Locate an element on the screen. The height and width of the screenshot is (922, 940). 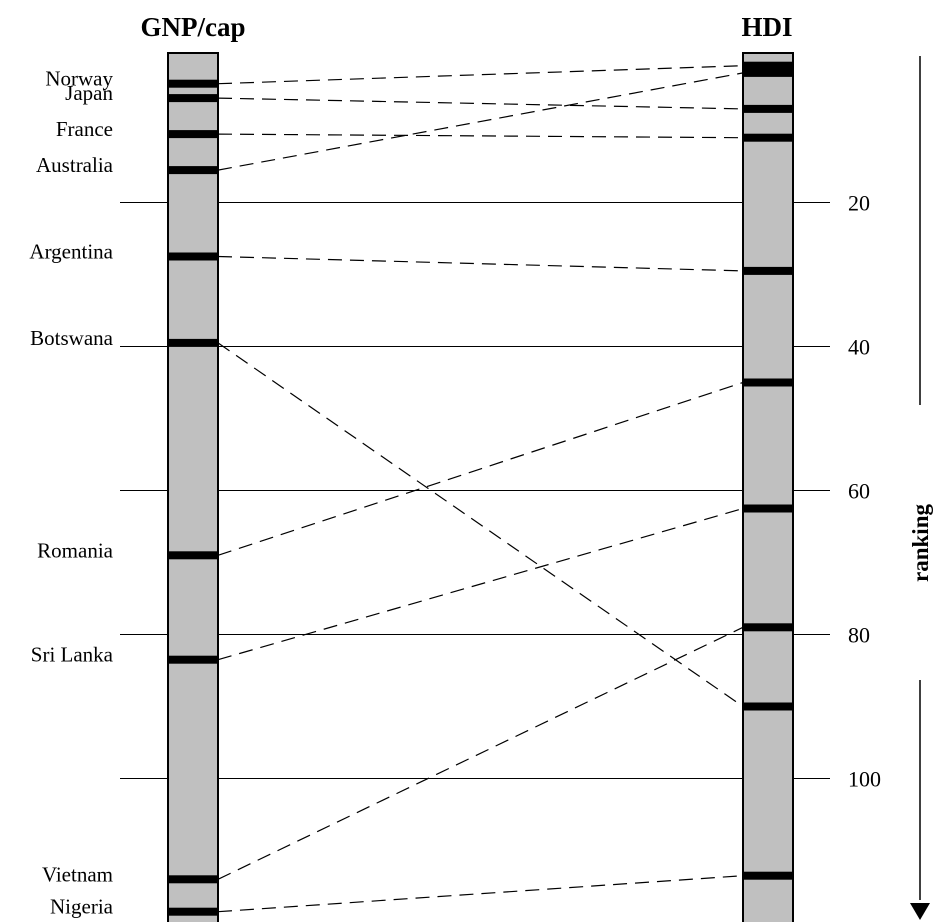
tick-label-60: 60 is located at coordinates (859, 491).